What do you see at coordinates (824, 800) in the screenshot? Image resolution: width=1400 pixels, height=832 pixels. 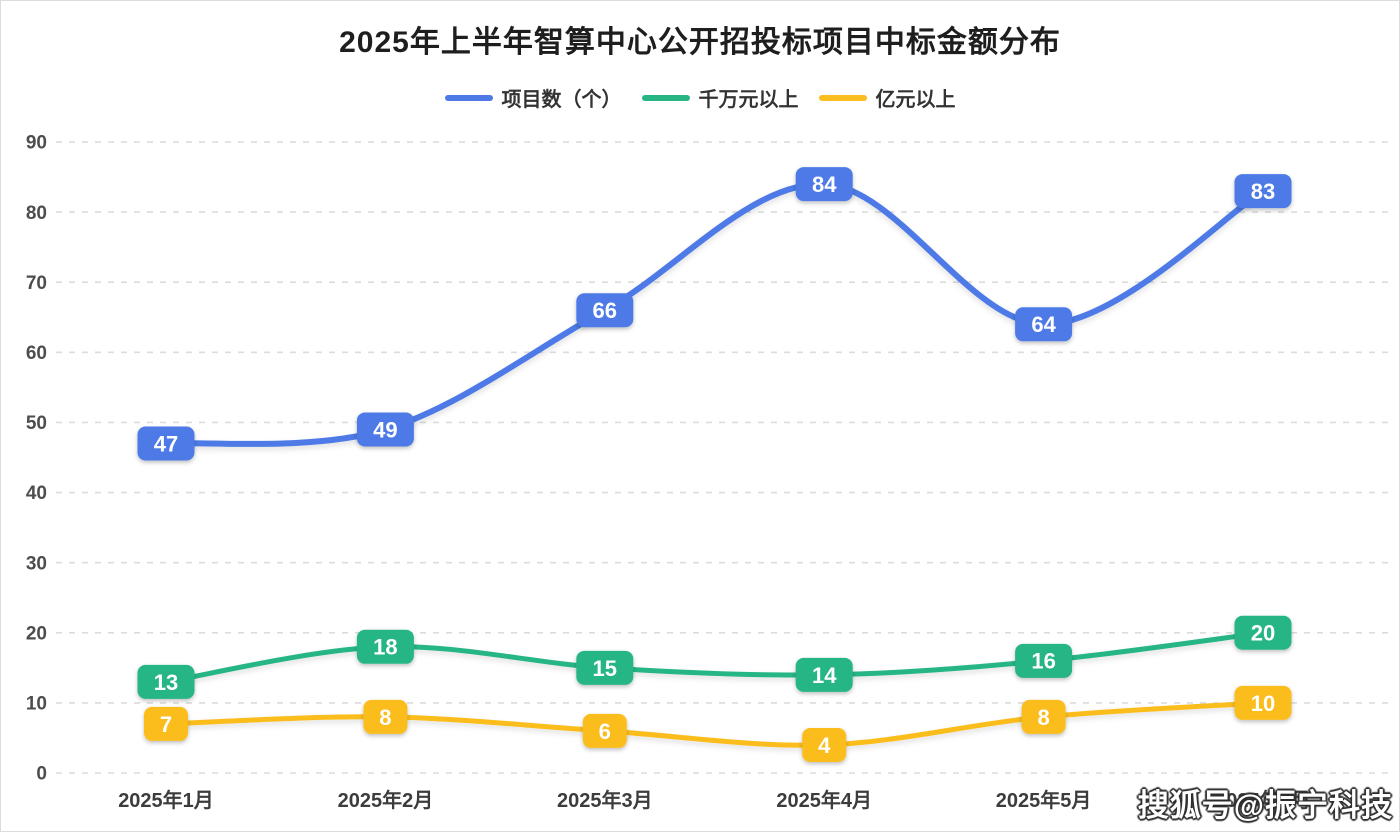 I see `x-tick-label: 2025年4月` at bounding box center [824, 800].